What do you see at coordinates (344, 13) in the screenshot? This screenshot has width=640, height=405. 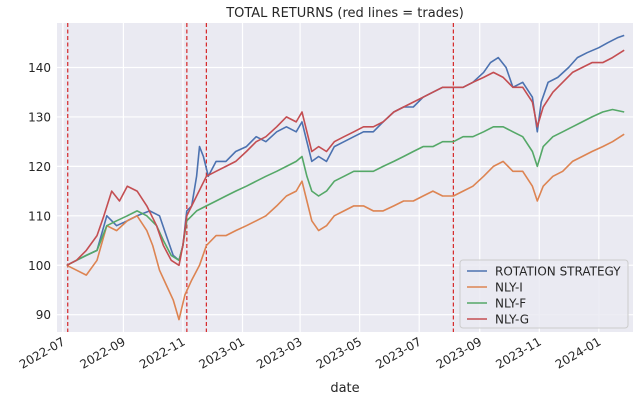 I see `chart-title: TOTAL RETURNS (red lines = trades)` at bounding box center [344, 13].